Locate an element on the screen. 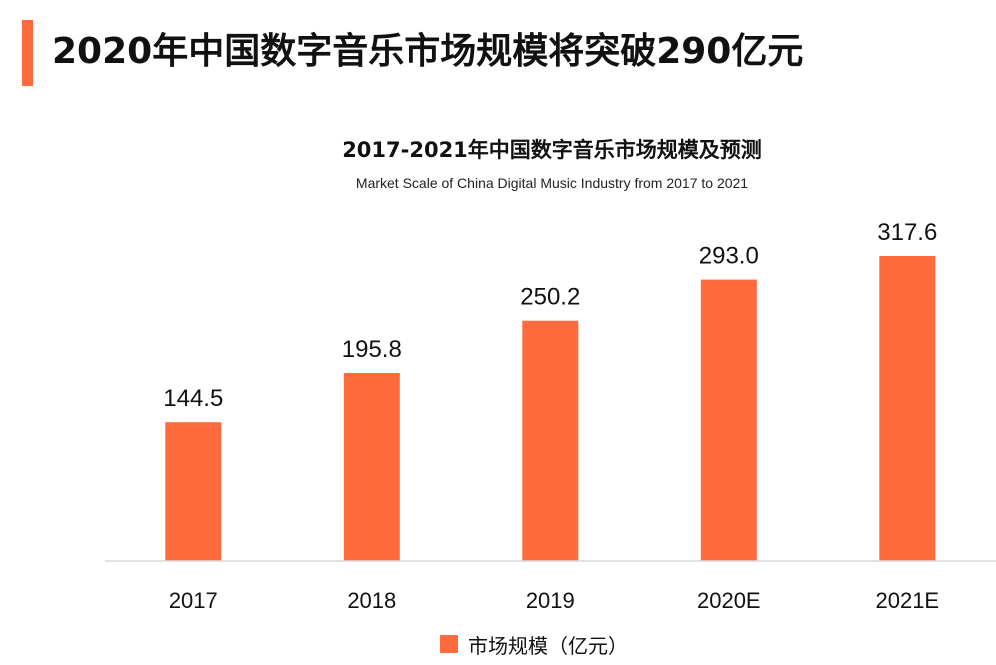  data-label-2017: 144.5 is located at coordinates (193, 398).